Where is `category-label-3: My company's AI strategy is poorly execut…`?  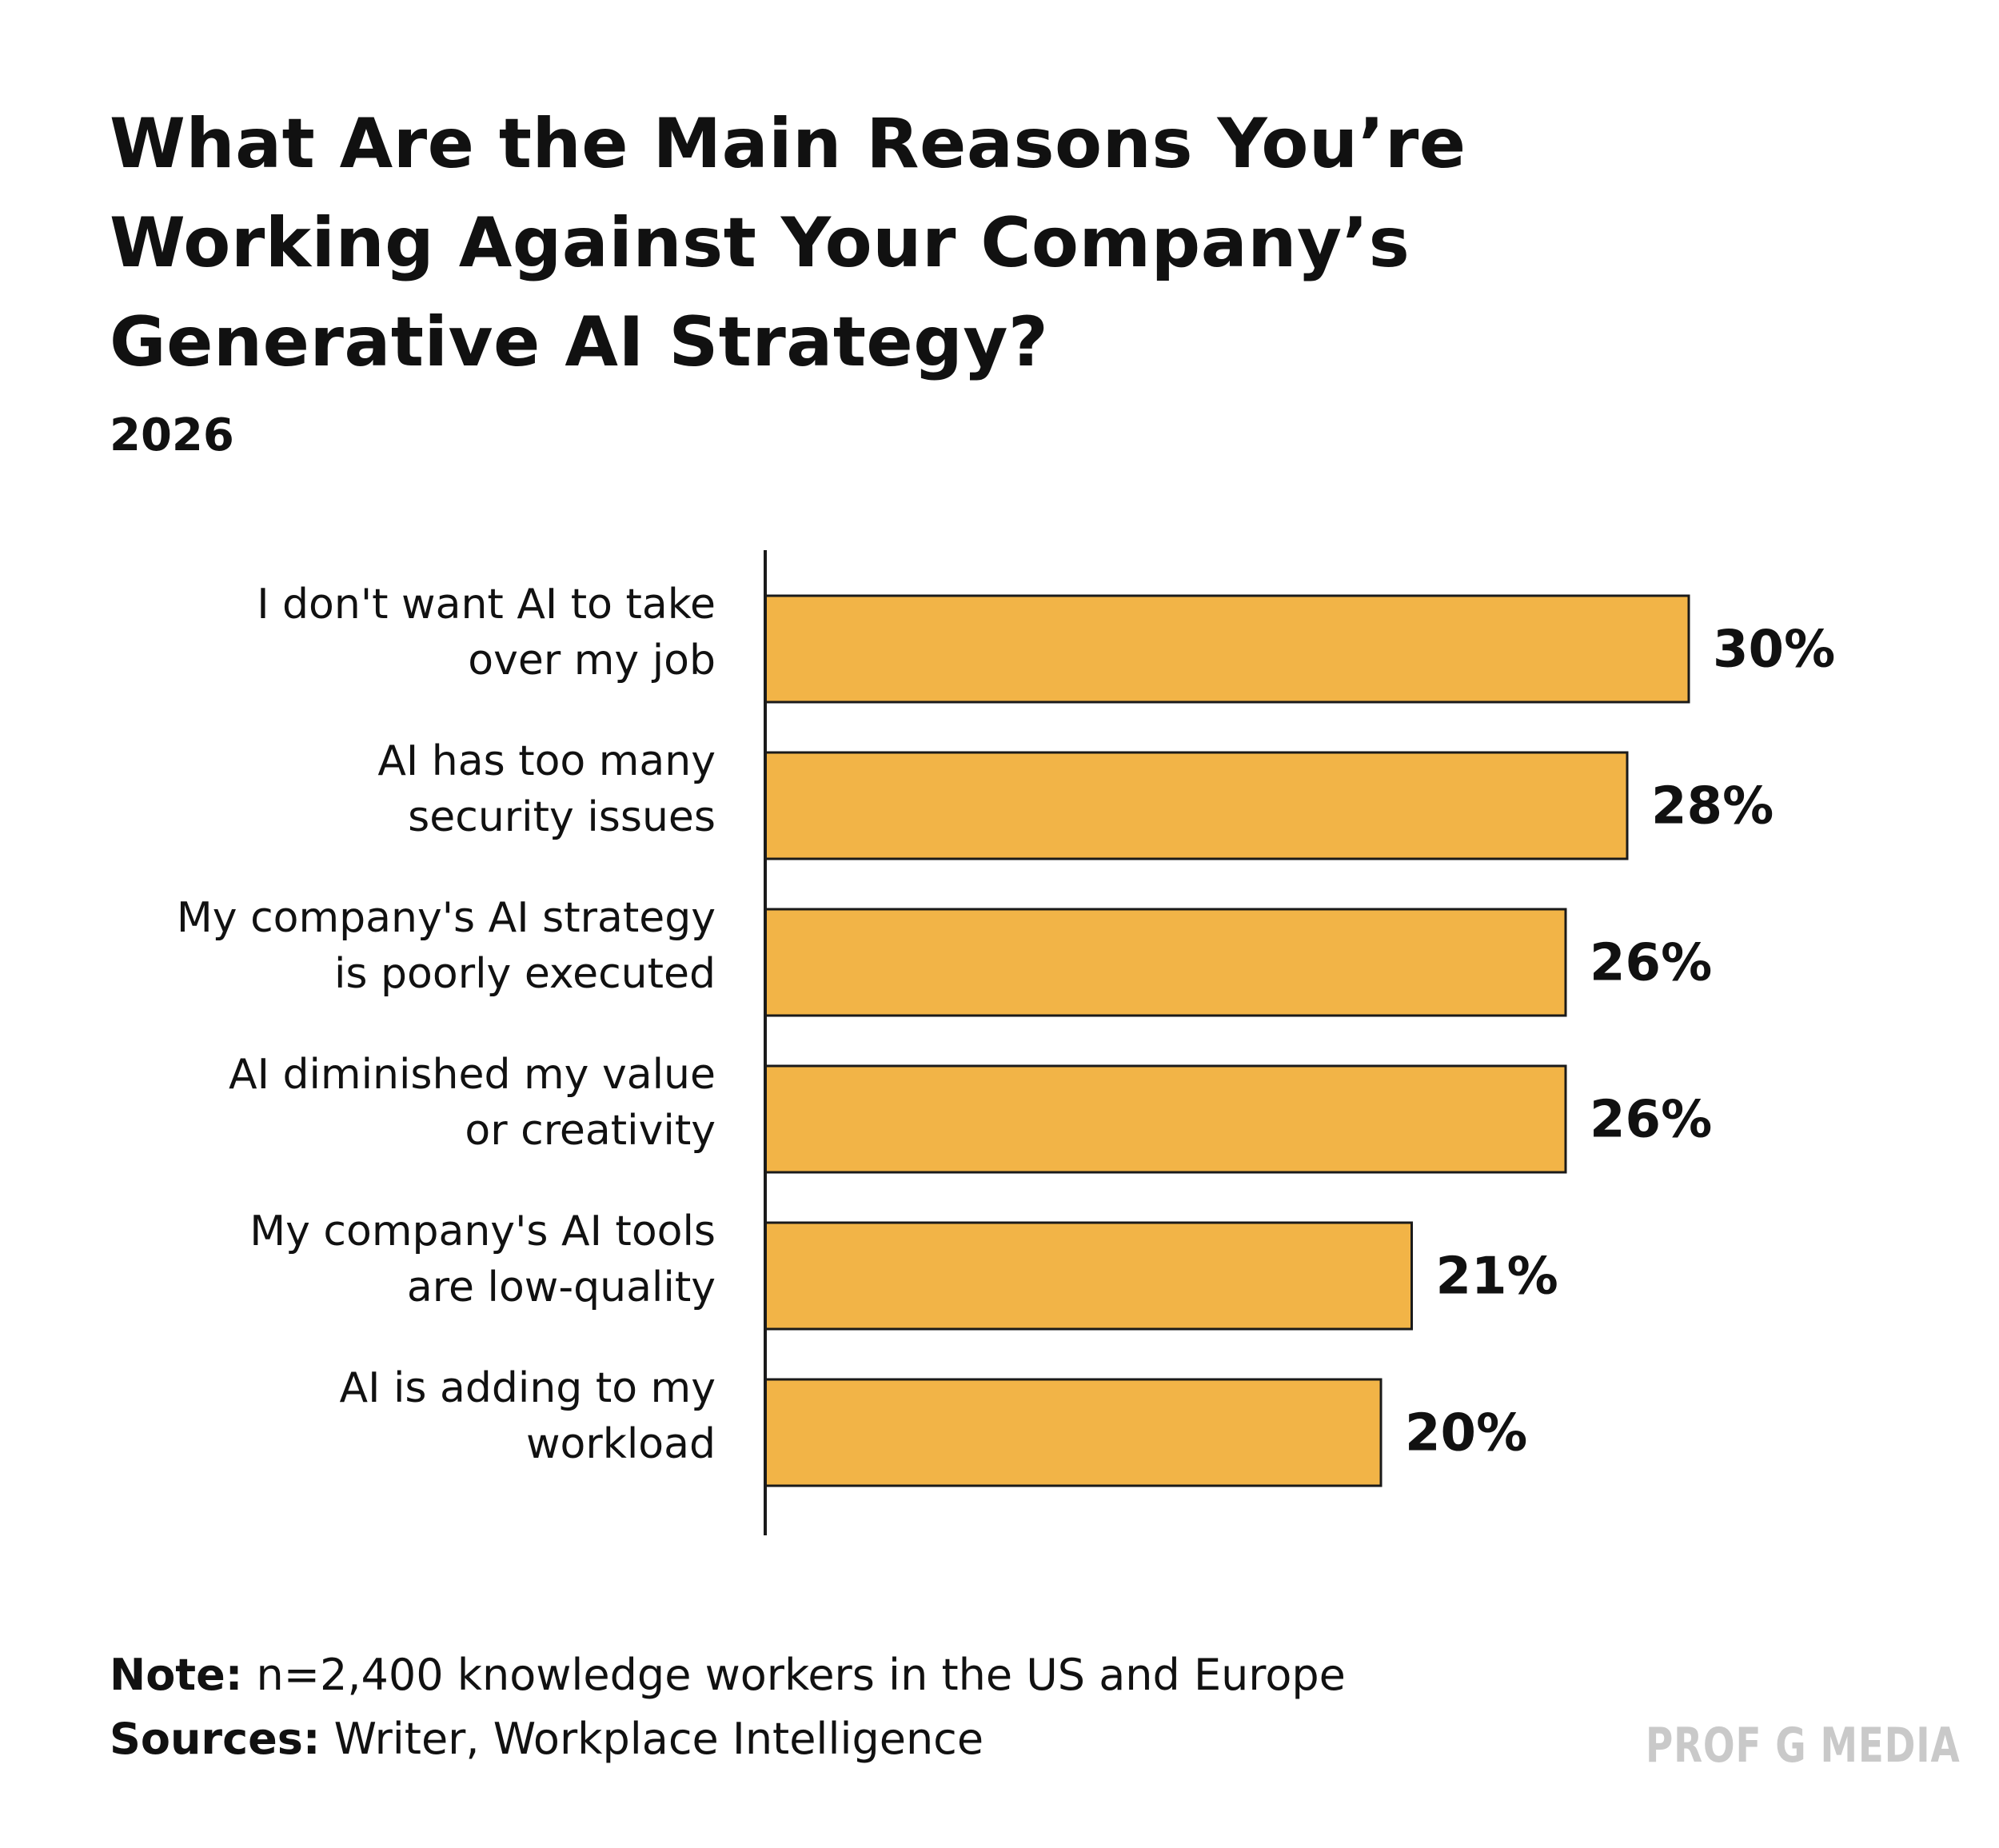
category-label-3: My company's AI strategy is poorly execut… is located at coordinates (447, 946).